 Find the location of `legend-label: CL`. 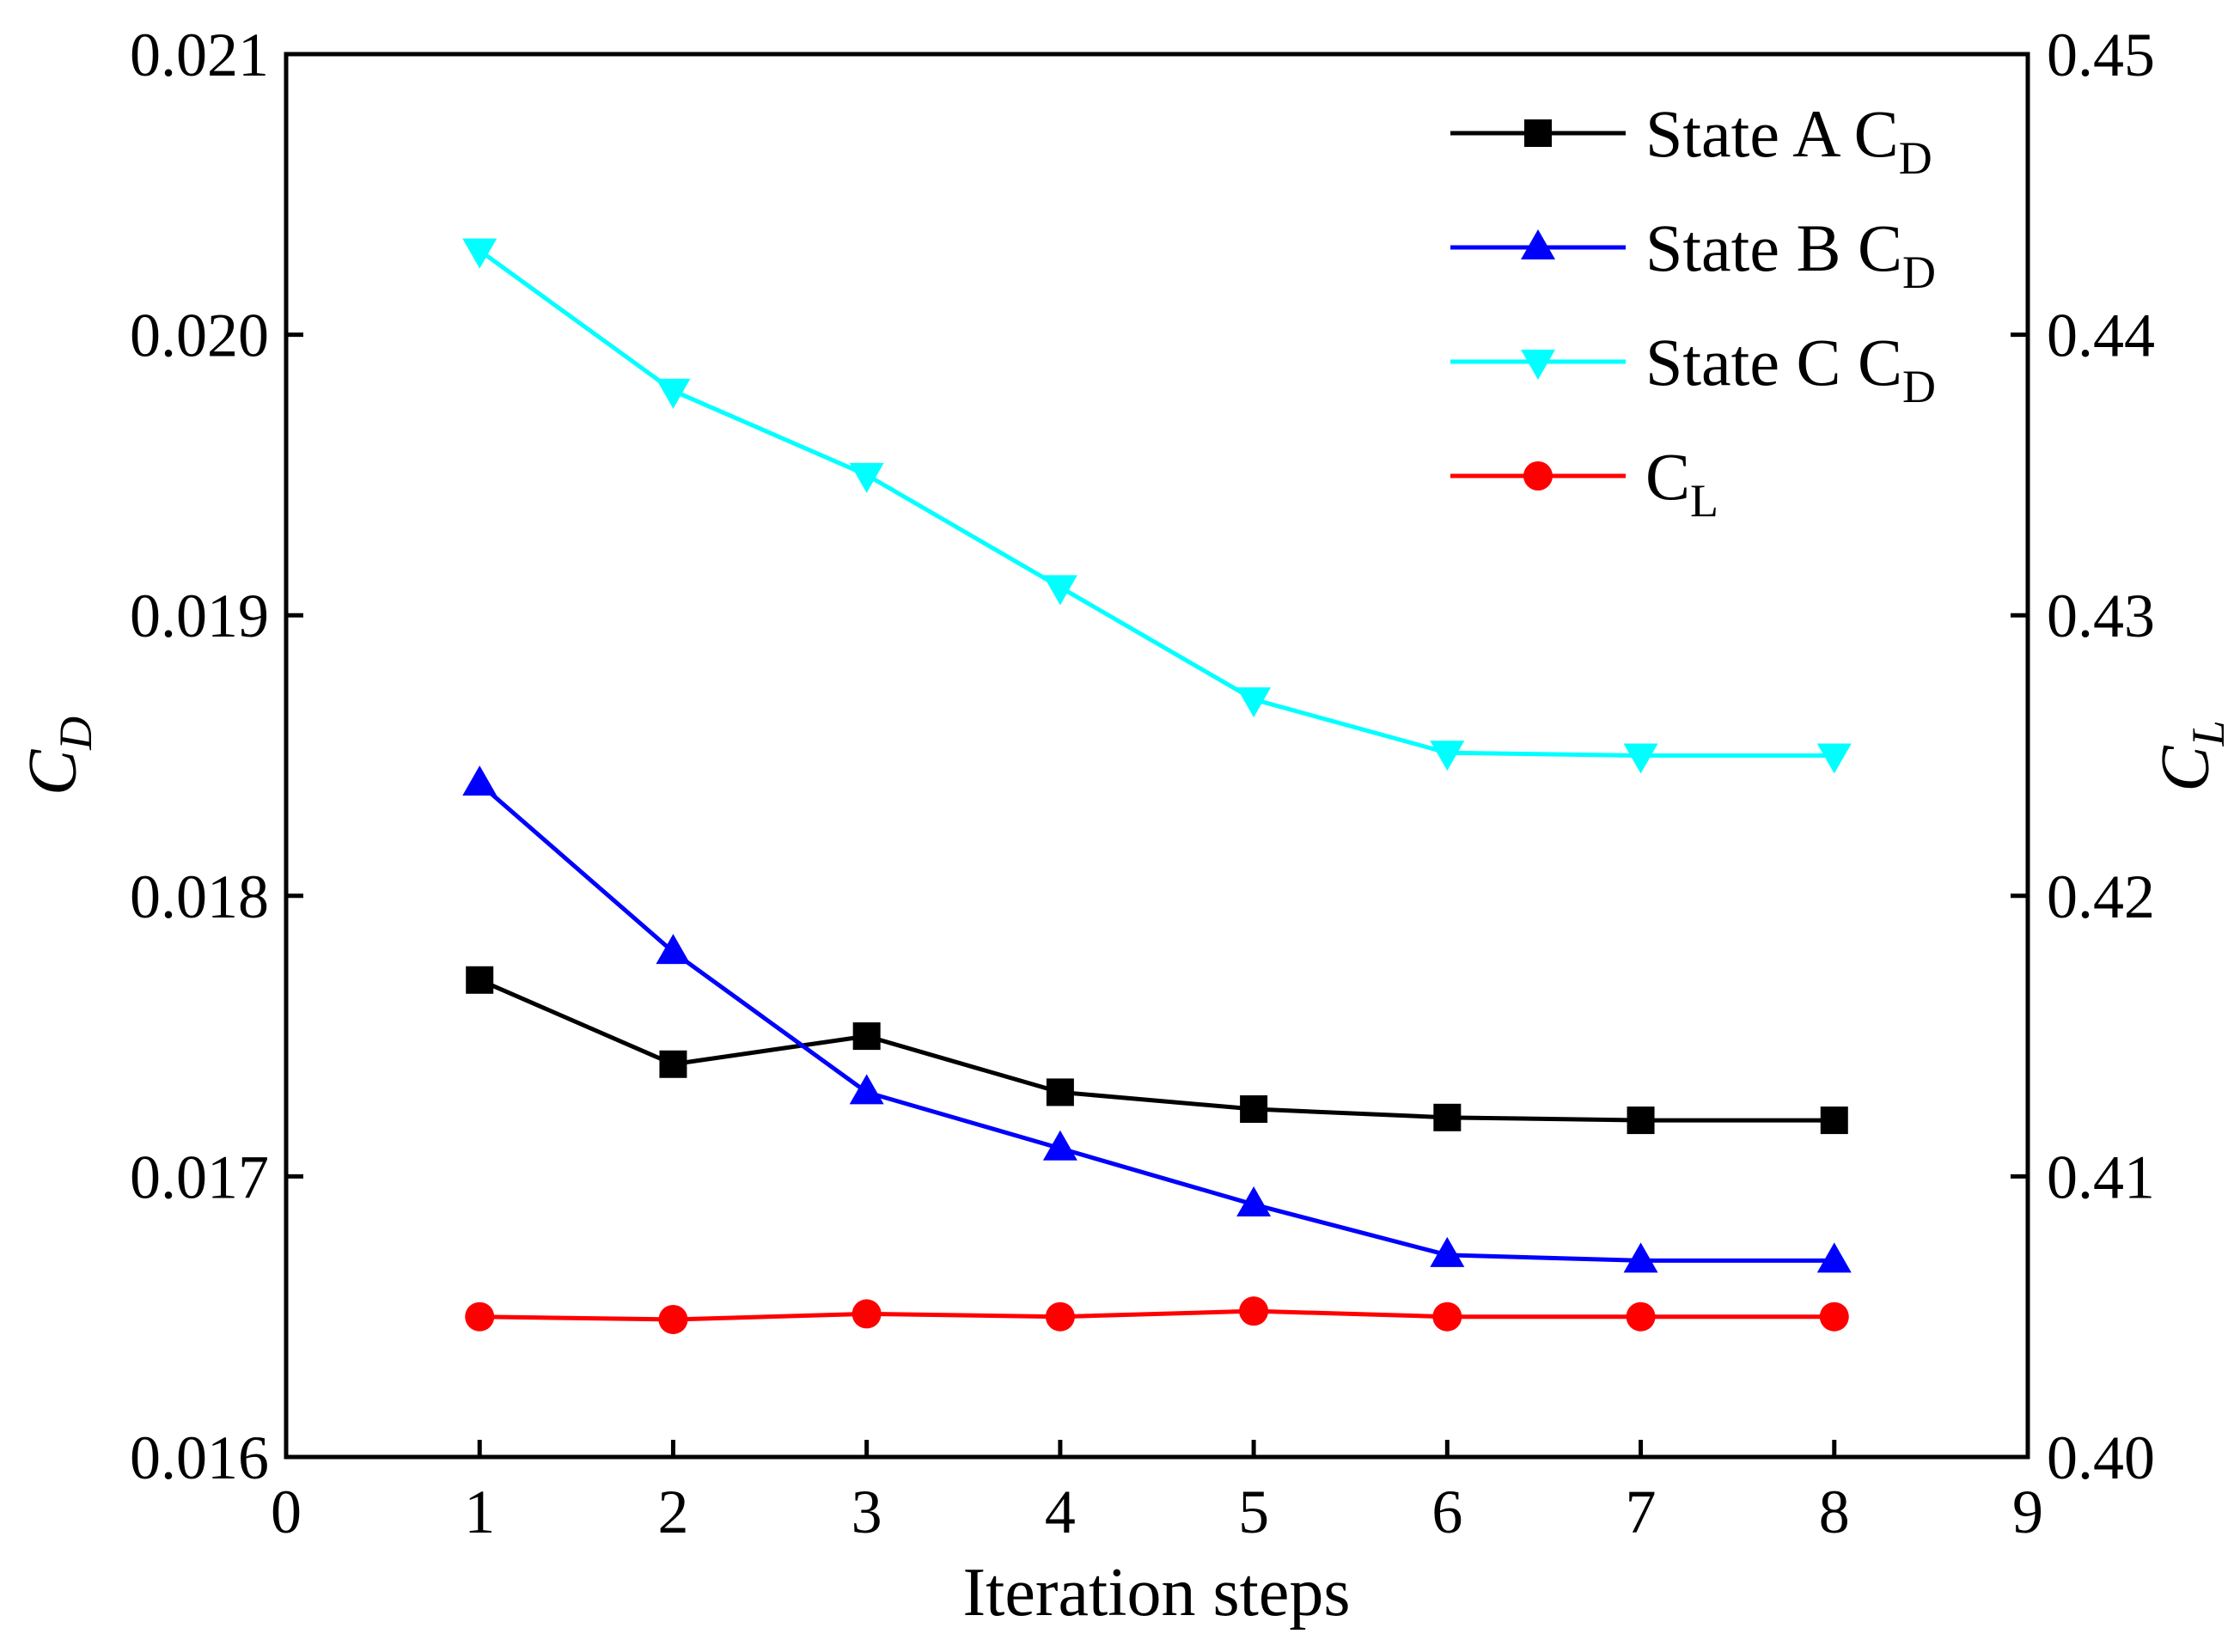

legend-label: CL is located at coordinates (1681, 483).